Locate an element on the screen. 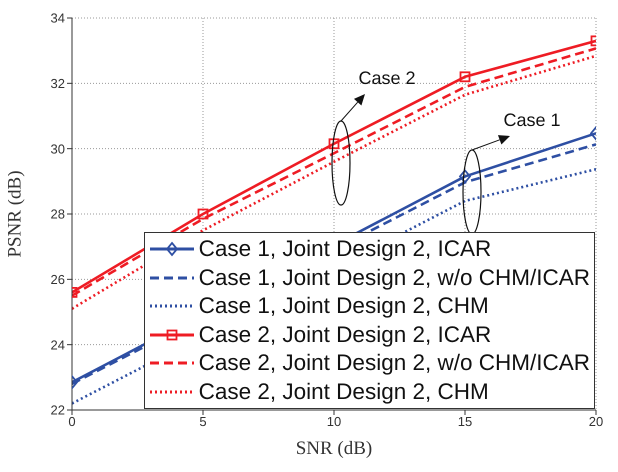  y-tick-label: 32 is located at coordinates (57, 83).